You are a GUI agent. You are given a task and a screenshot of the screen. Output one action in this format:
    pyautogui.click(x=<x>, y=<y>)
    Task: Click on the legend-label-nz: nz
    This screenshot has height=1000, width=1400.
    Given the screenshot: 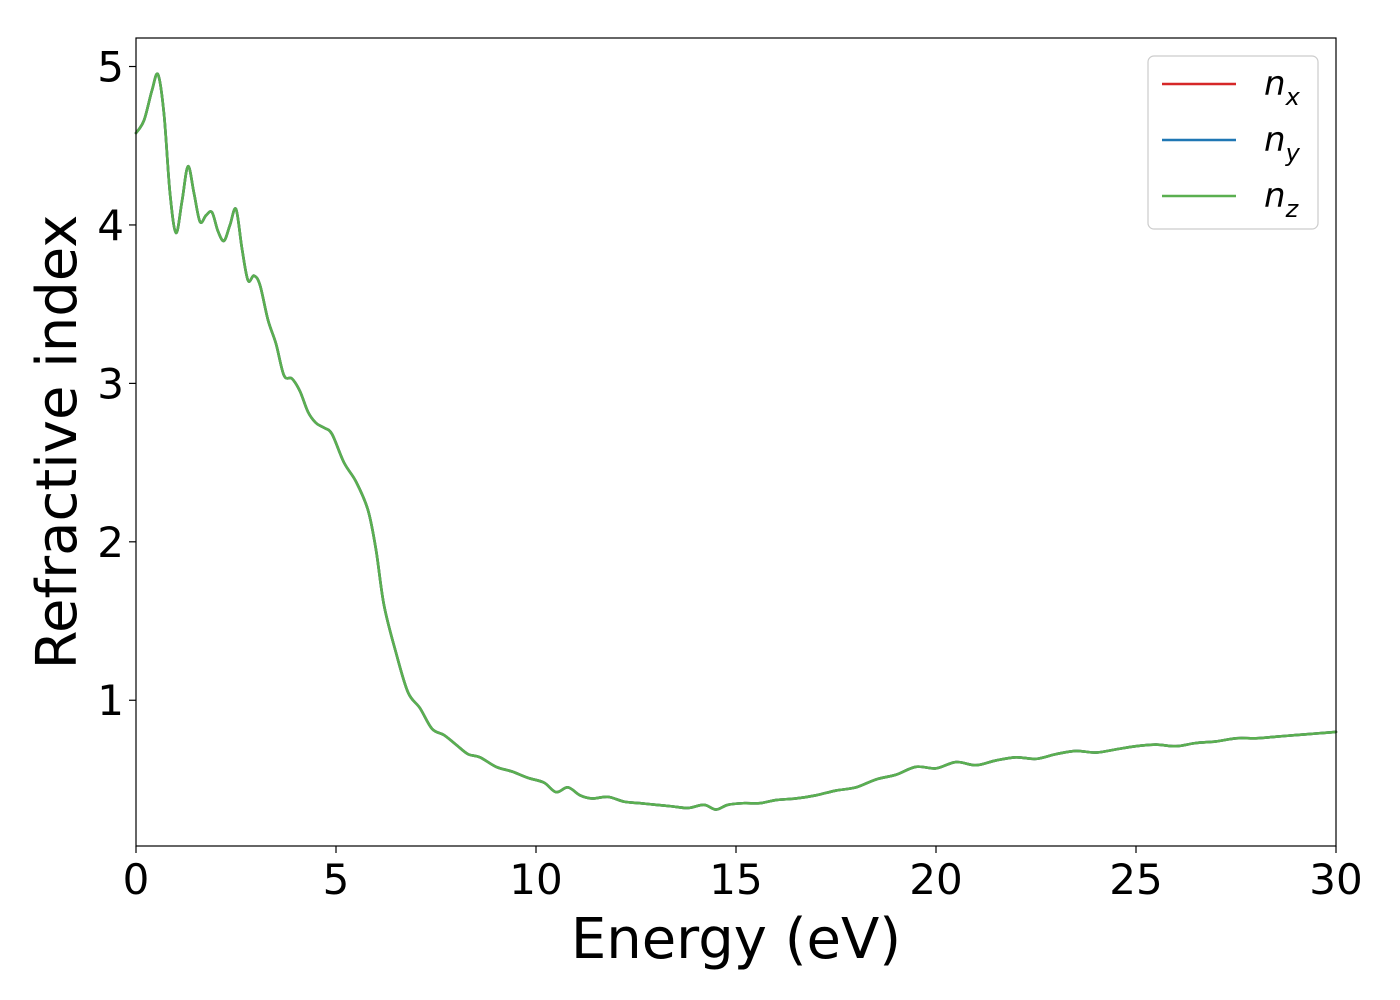 What is the action you would take?
    pyautogui.click(x=1282, y=199)
    